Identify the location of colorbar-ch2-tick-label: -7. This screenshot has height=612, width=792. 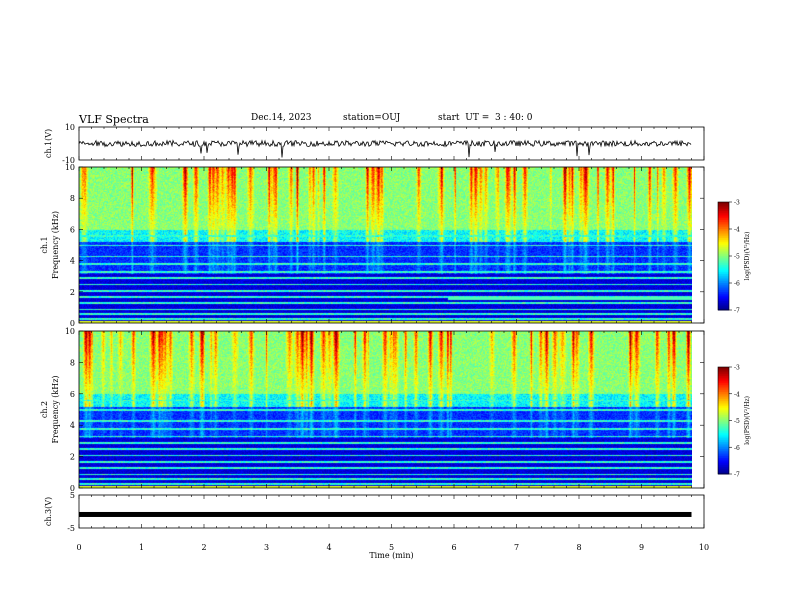
(737, 475).